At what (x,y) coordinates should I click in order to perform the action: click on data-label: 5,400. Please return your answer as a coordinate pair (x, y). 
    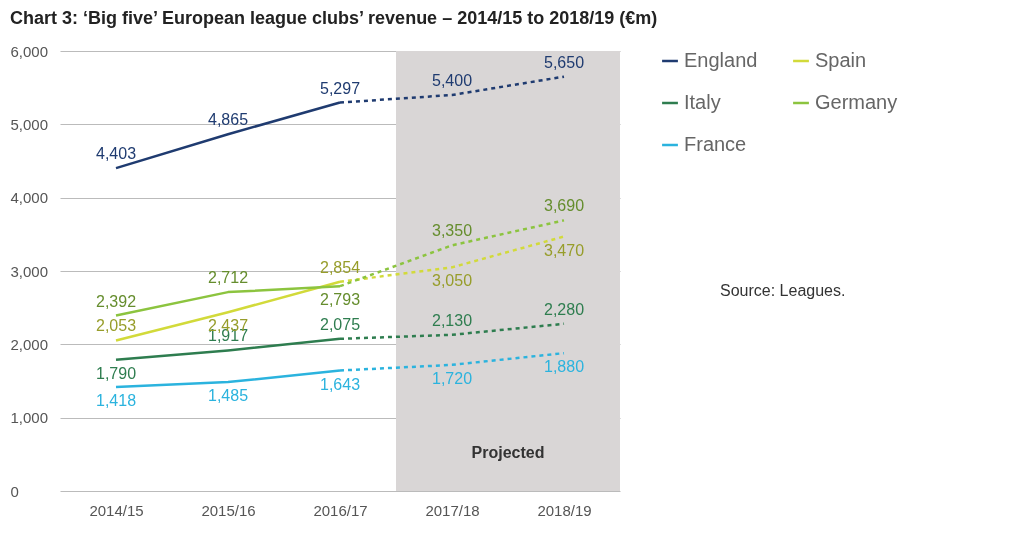
    Looking at the image, I should click on (452, 80).